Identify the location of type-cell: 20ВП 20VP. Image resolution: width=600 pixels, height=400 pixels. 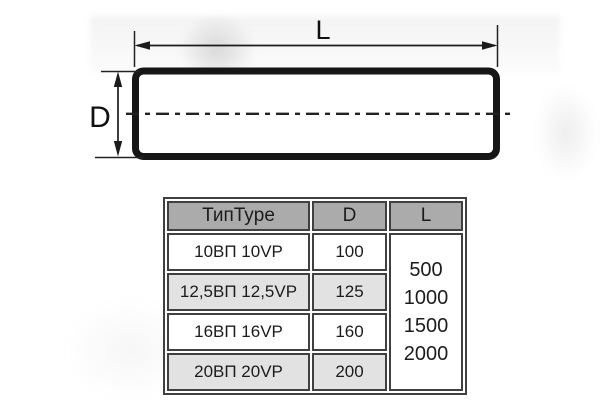
(238, 372).